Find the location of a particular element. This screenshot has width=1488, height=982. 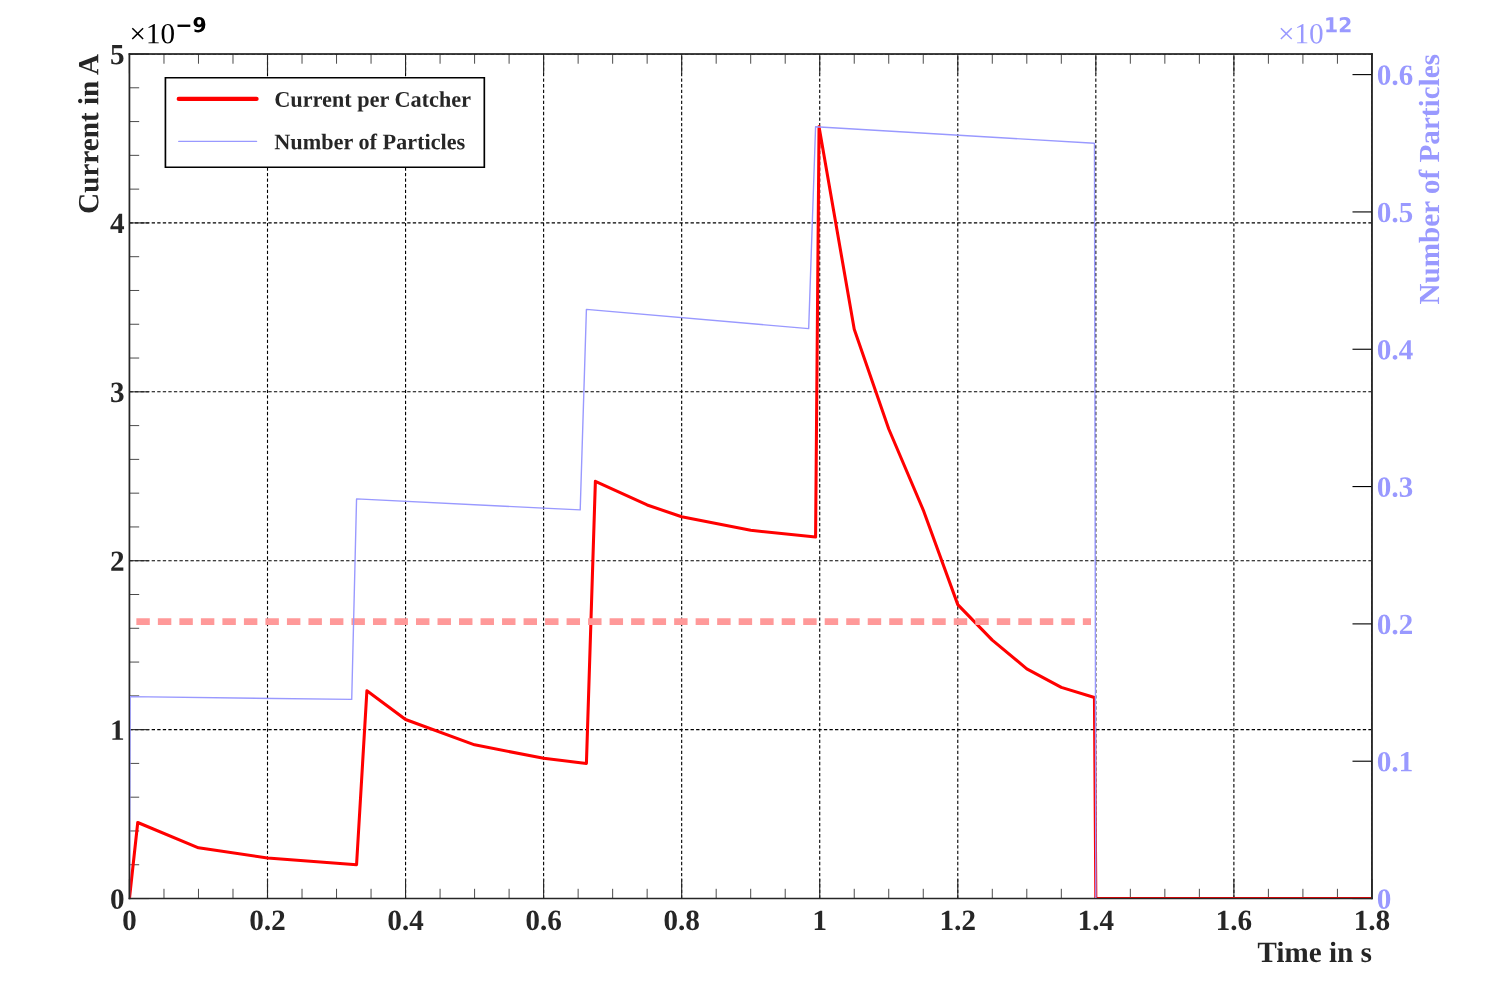

y2-tick-label: 0.6 is located at coordinates (1395, 75).